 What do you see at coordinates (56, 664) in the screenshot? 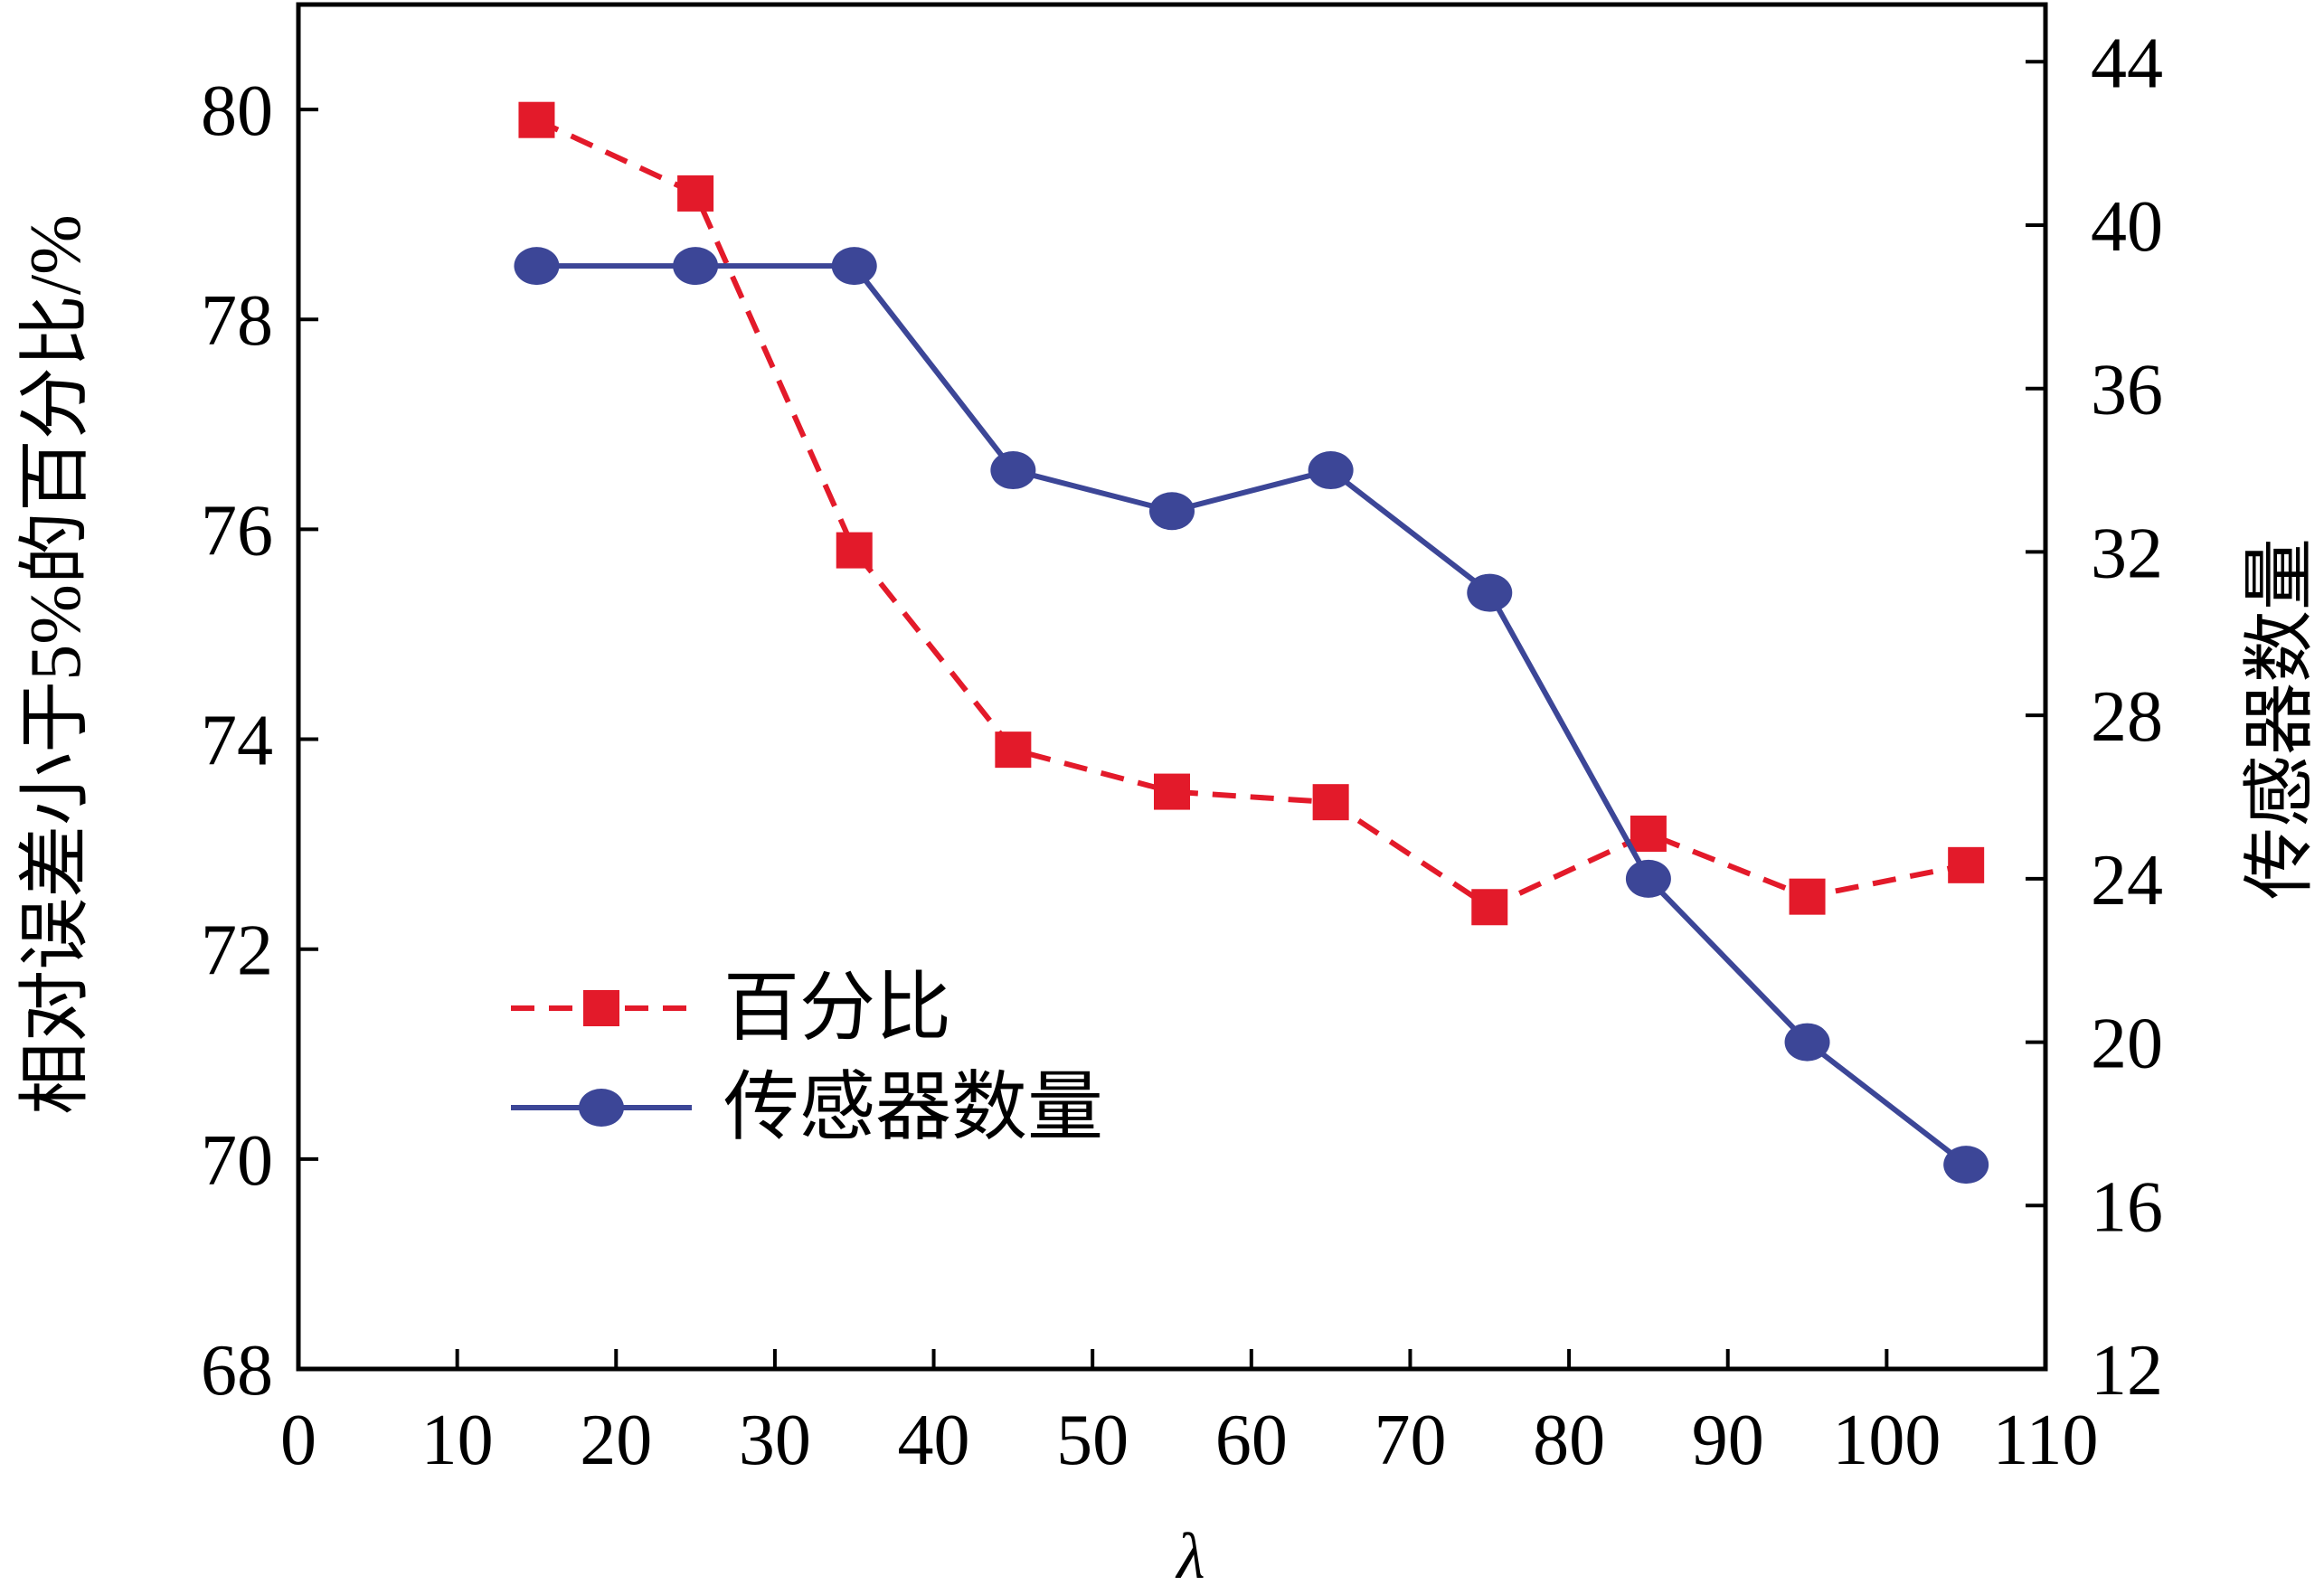
I see `y-axis-label-left: 相对误差小于5%的百分比/%` at bounding box center [56, 664].